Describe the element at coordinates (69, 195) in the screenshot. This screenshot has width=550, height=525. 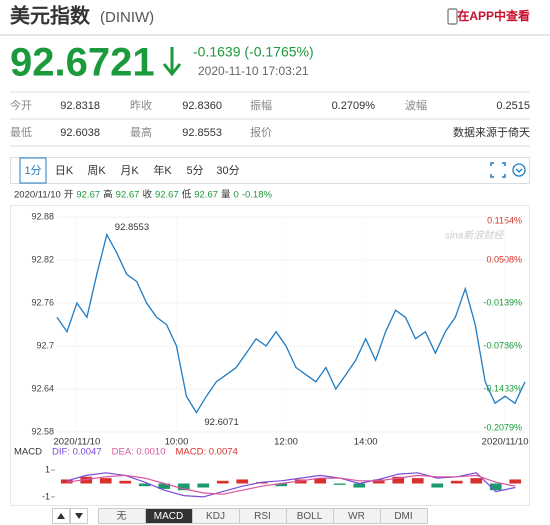
I see `info-label: 开` at that location.